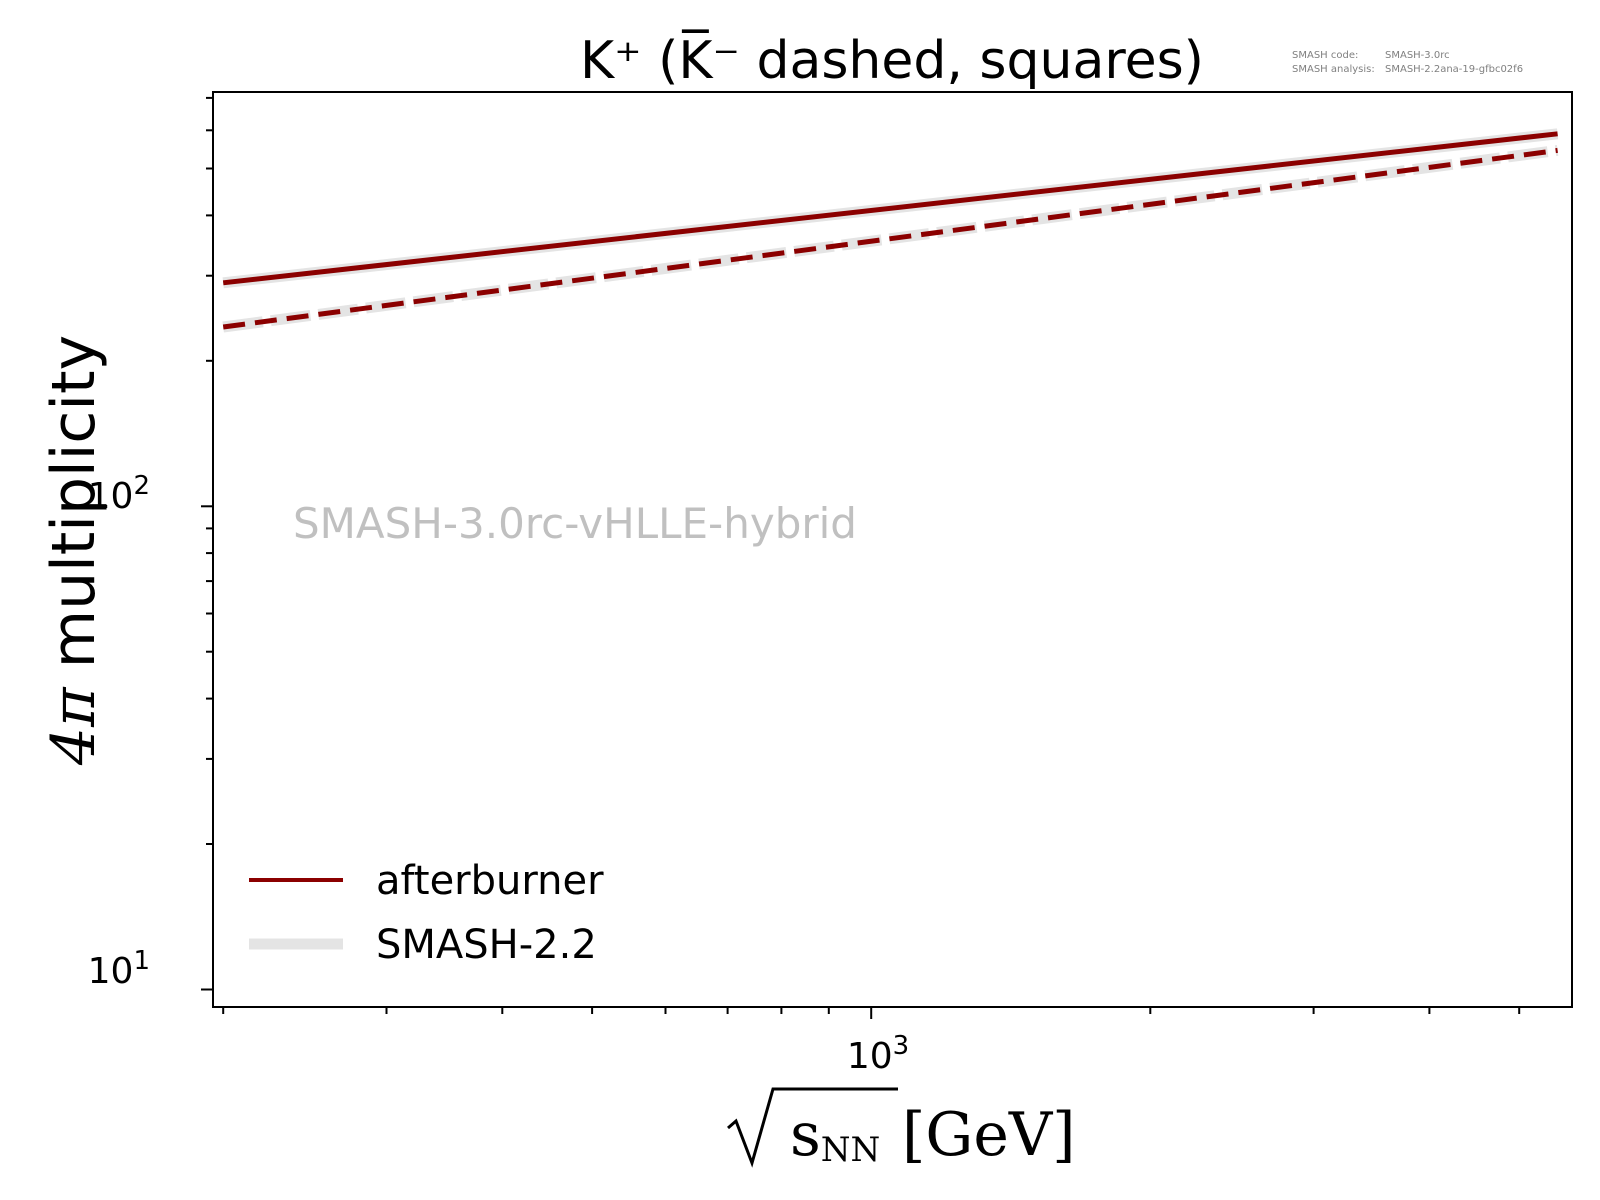 The width and height of the screenshot is (1600, 1200). I want to click on version-code-label: SMASH code:, so click(1325, 55).